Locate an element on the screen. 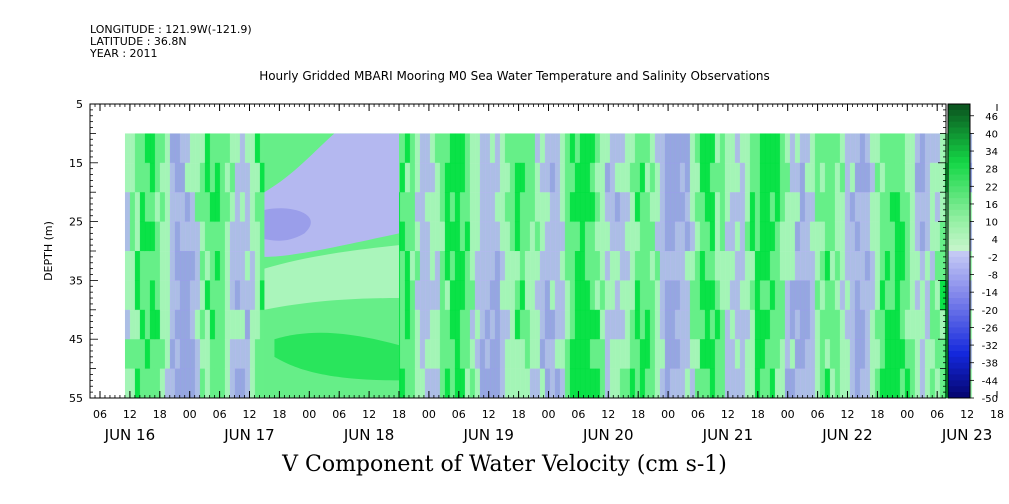 The image size is (1009, 504). colorbar-label: -2 is located at coordinates (993, 258).